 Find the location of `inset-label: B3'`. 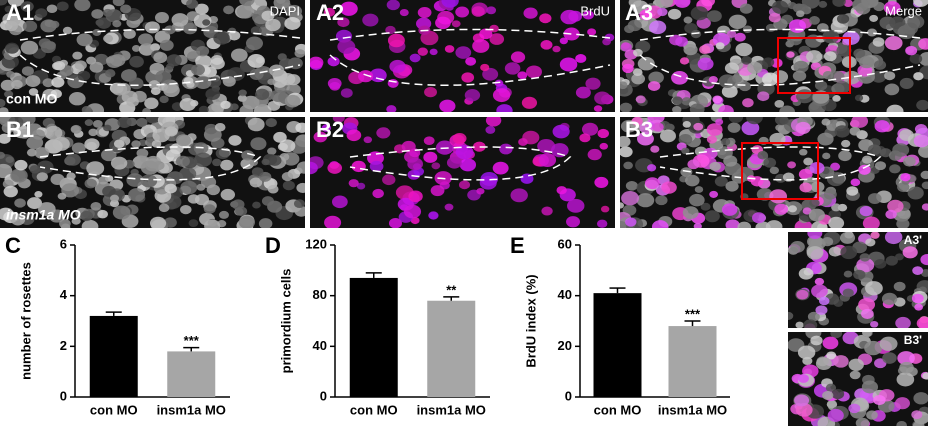

inset-label: B3' is located at coordinates (913, 340).